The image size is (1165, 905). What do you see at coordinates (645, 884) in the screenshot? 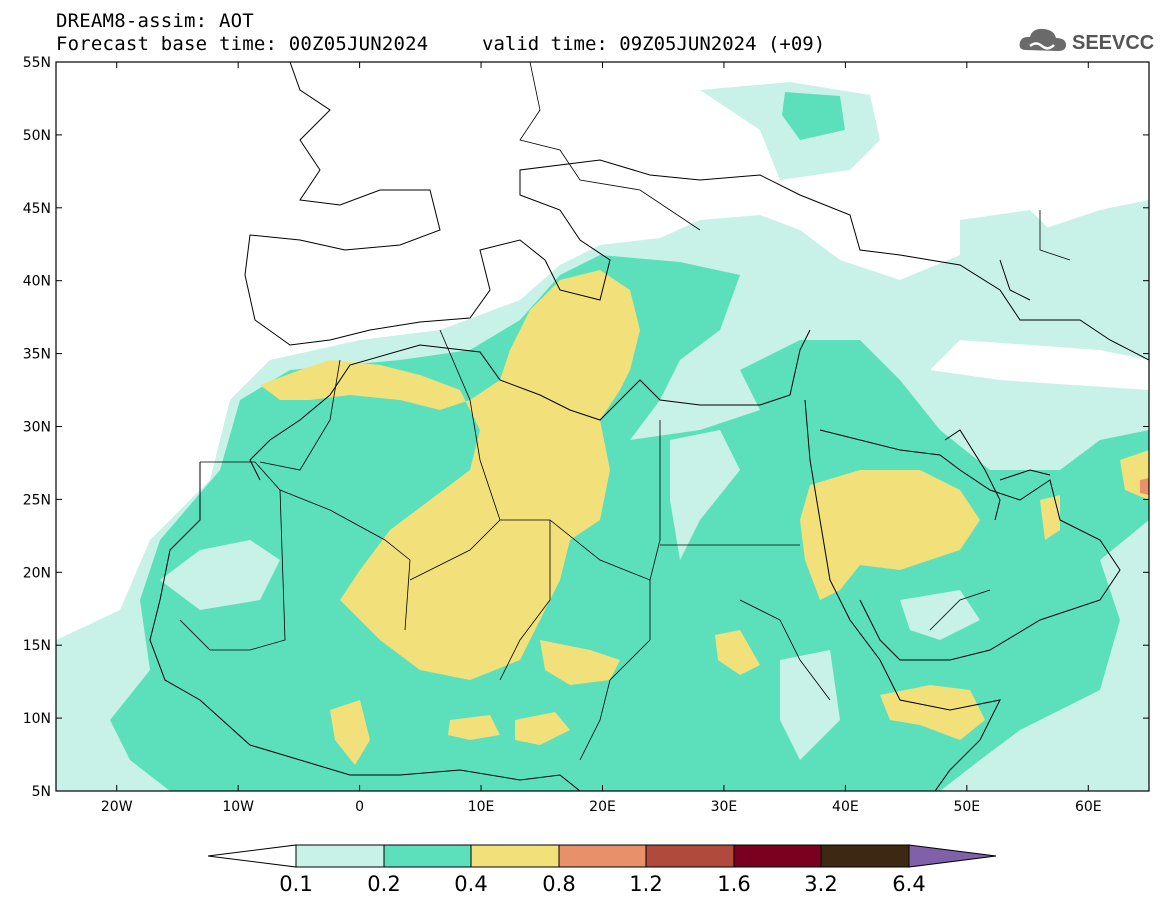
I see `colorbar-label: 1.2` at bounding box center [645, 884].